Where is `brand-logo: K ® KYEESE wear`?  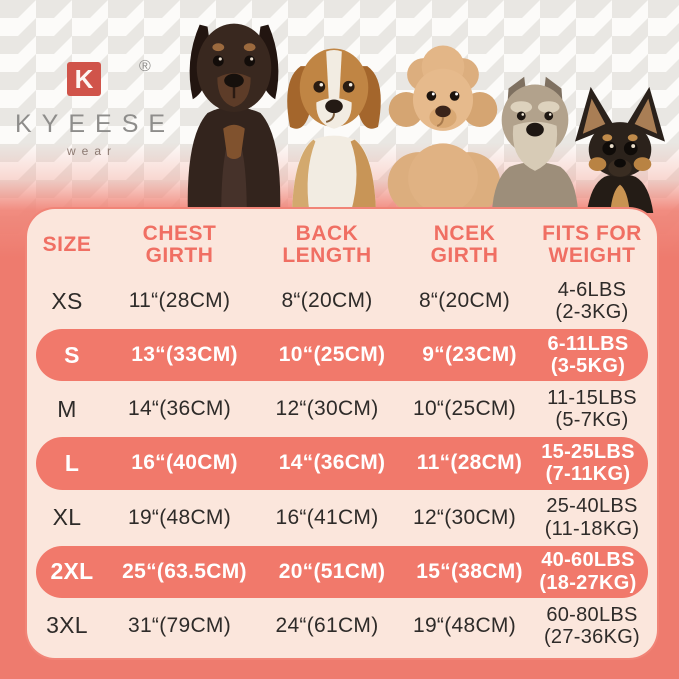
brand-logo: K ® KYEESE wear is located at coordinates (90, 108).